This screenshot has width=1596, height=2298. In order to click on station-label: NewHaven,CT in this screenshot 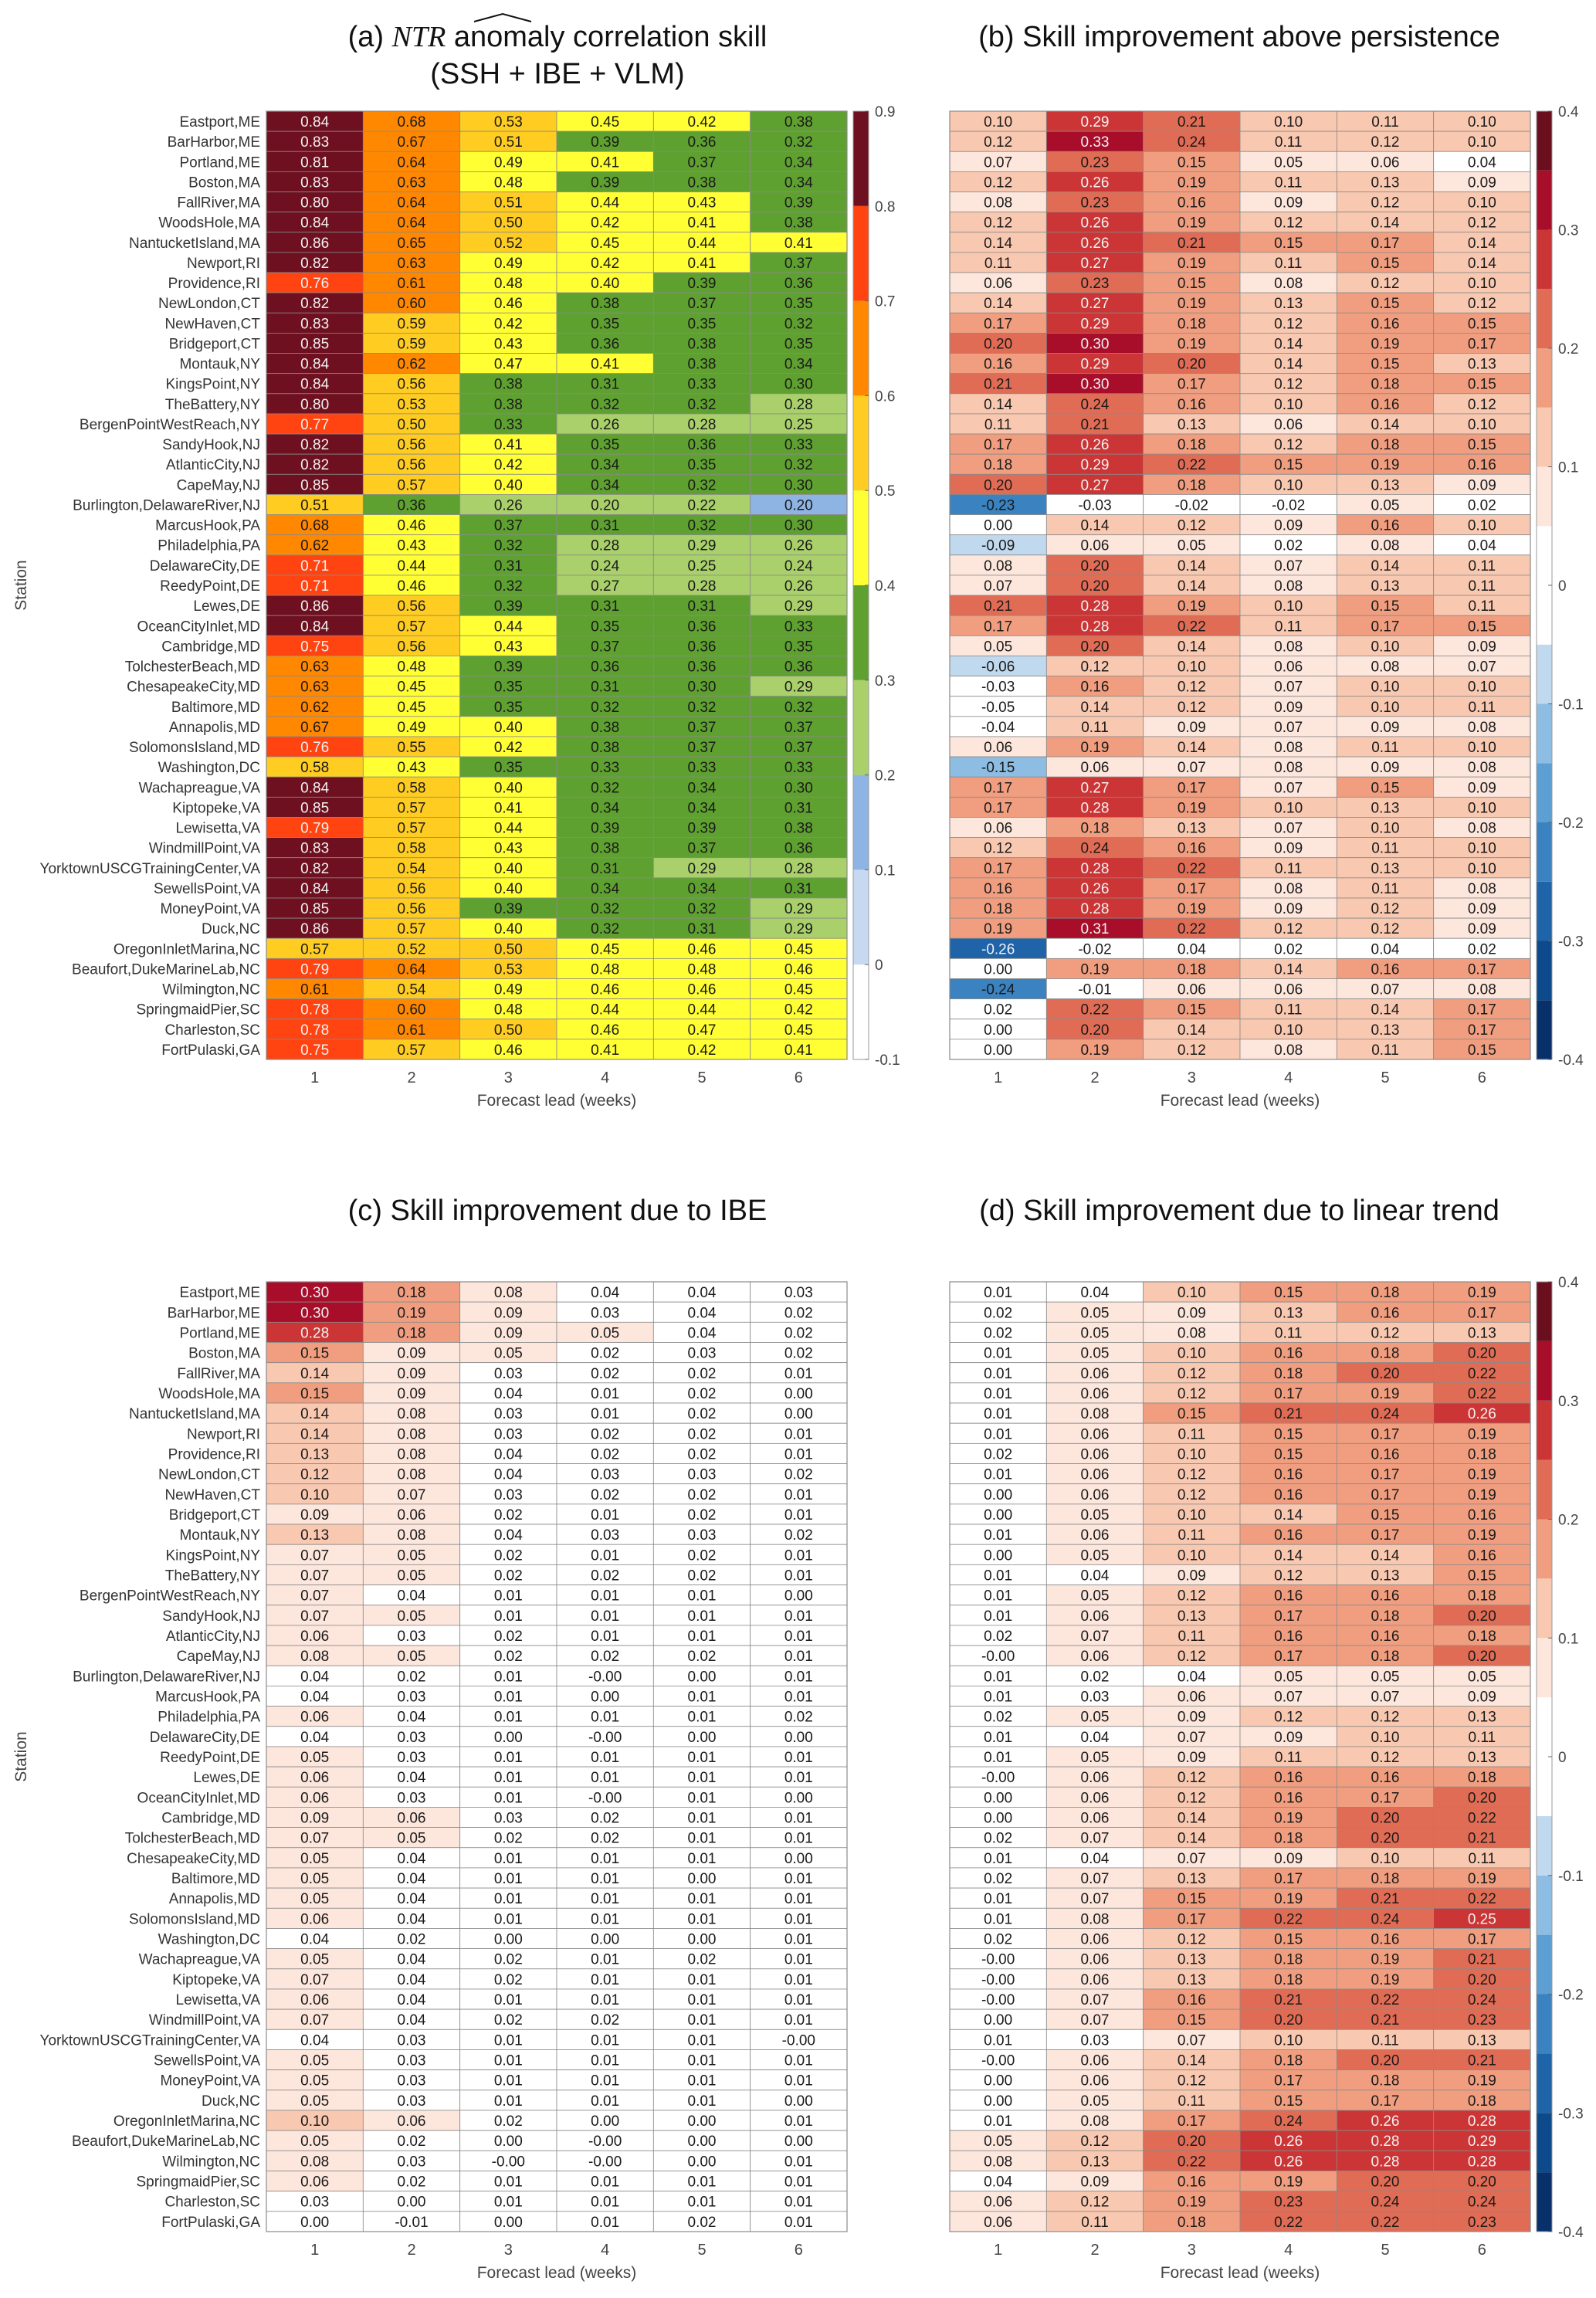, I will do `click(212, 324)`.